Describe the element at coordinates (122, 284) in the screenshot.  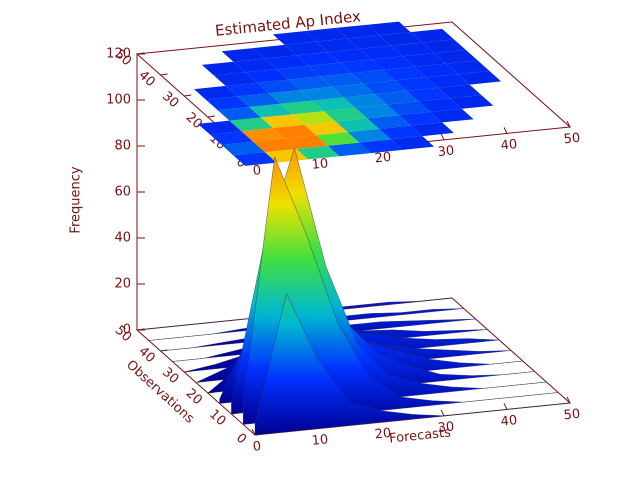
I see `z-tick-label: 20` at that location.